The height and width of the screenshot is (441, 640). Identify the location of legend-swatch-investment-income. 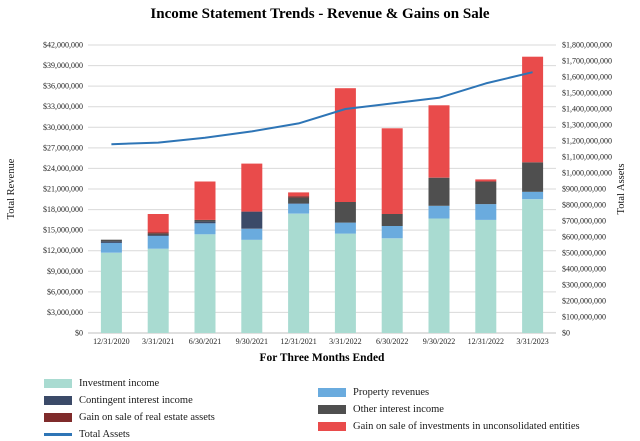
(58, 383).